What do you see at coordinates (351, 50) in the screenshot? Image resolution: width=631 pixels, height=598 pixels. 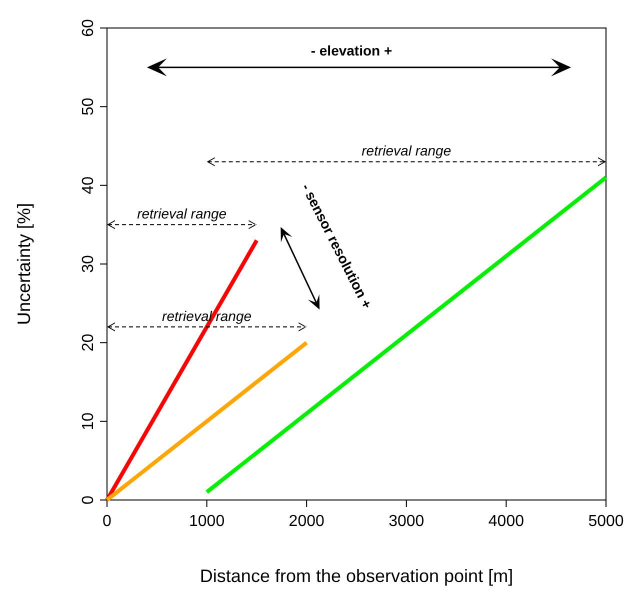 I see `annotation: - elevation +` at bounding box center [351, 50].